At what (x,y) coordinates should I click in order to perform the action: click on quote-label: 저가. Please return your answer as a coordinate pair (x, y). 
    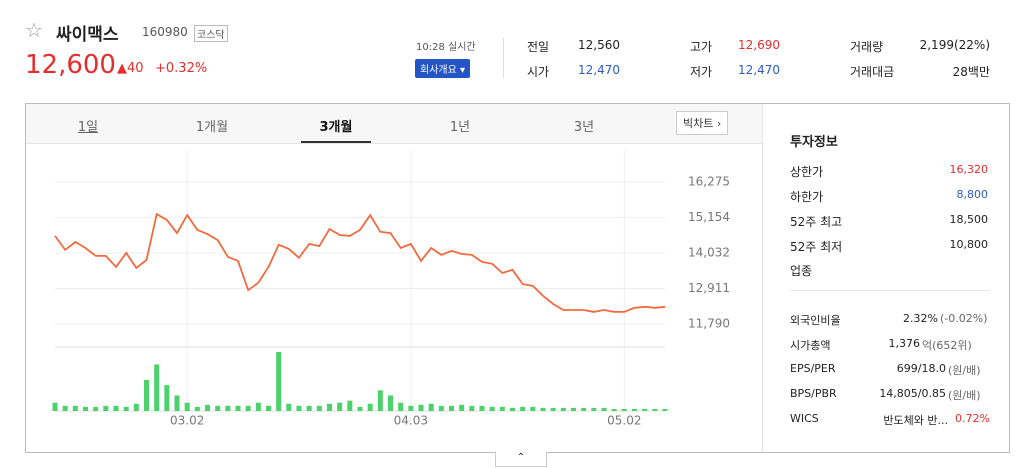
    Looking at the image, I should click on (701, 72).